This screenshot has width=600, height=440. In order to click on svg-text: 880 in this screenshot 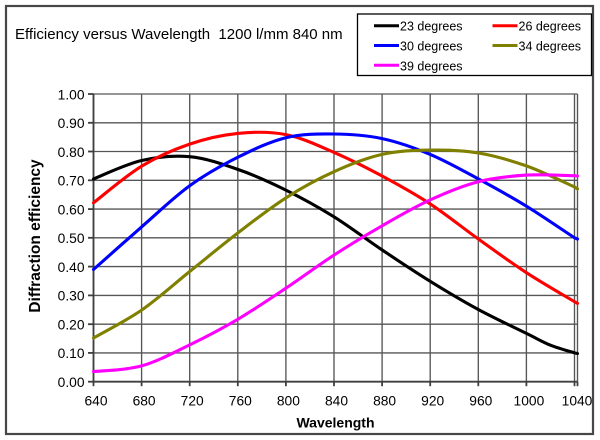, I will do `click(384, 401)`.